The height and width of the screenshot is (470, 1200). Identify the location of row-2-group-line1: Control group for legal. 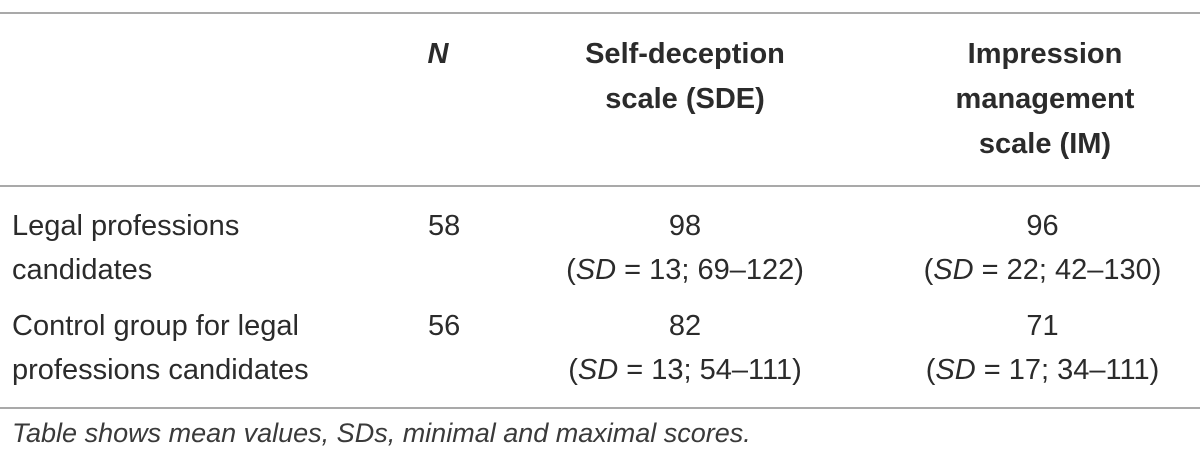
(155, 326).